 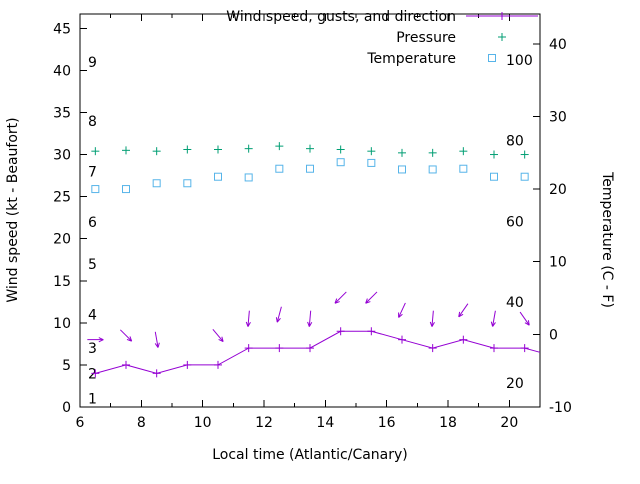 What do you see at coordinates (92, 315) in the screenshot?
I see `svg-text: 4` at bounding box center [92, 315].